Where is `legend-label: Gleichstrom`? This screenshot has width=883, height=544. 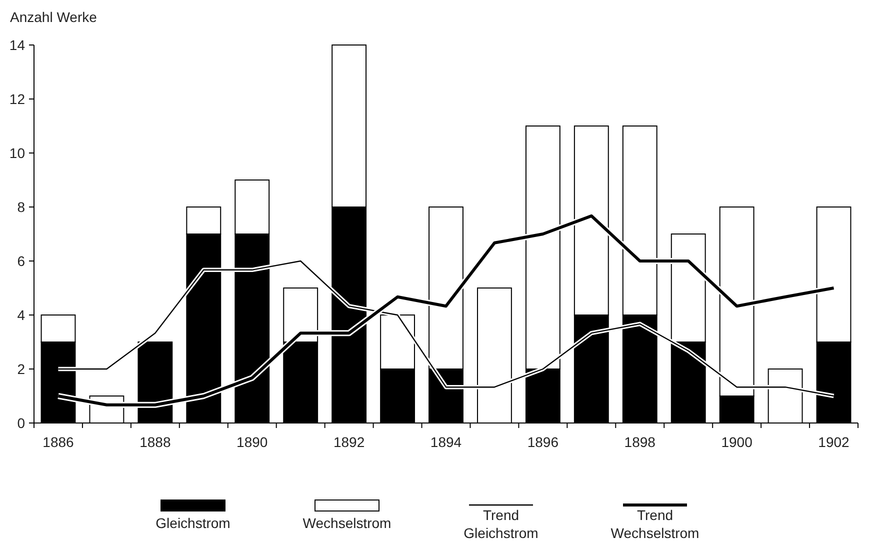 legend-label: Gleichstrom is located at coordinates (193, 523).